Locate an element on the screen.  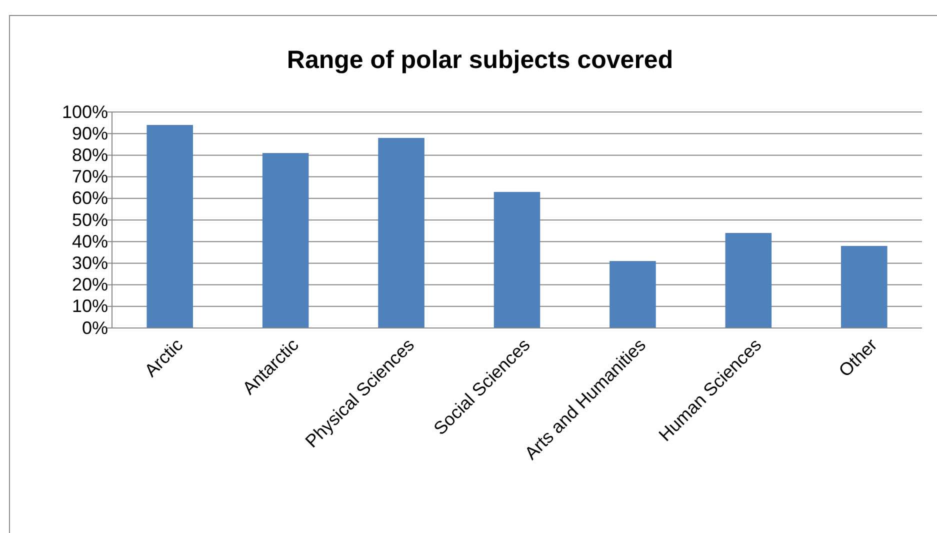
y-tick-label: 40% is located at coordinates (90, 241).